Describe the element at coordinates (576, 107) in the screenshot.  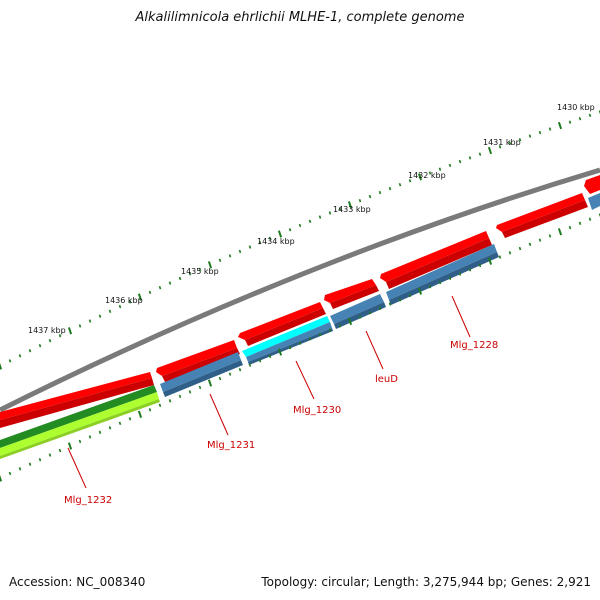
I see `scale-label: 1430 kbp` at that location.